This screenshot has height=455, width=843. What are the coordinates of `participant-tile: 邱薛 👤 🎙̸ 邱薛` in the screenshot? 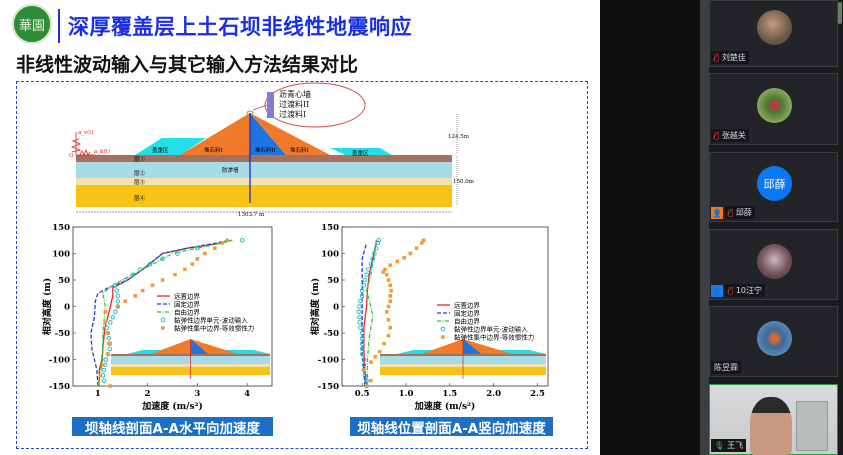 It's located at (773, 187).